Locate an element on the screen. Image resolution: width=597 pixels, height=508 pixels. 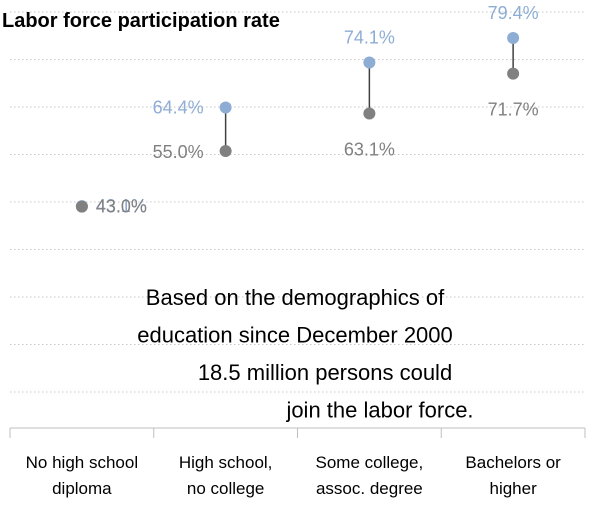
category-label: Bachelors or is located at coordinates (513, 462).